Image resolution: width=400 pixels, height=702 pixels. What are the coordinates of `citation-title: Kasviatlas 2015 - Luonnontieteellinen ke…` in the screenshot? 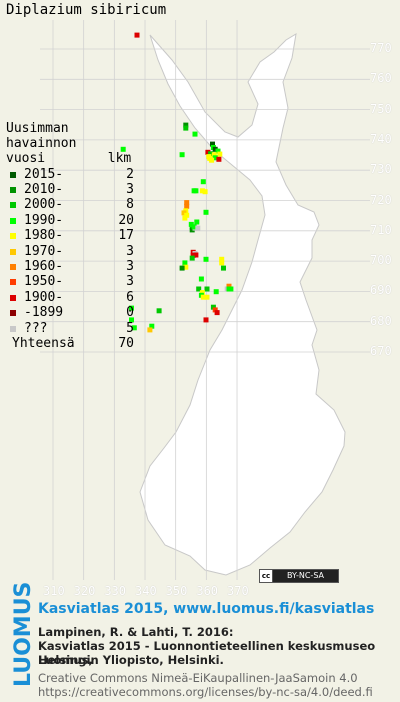 It's located at (207, 653).